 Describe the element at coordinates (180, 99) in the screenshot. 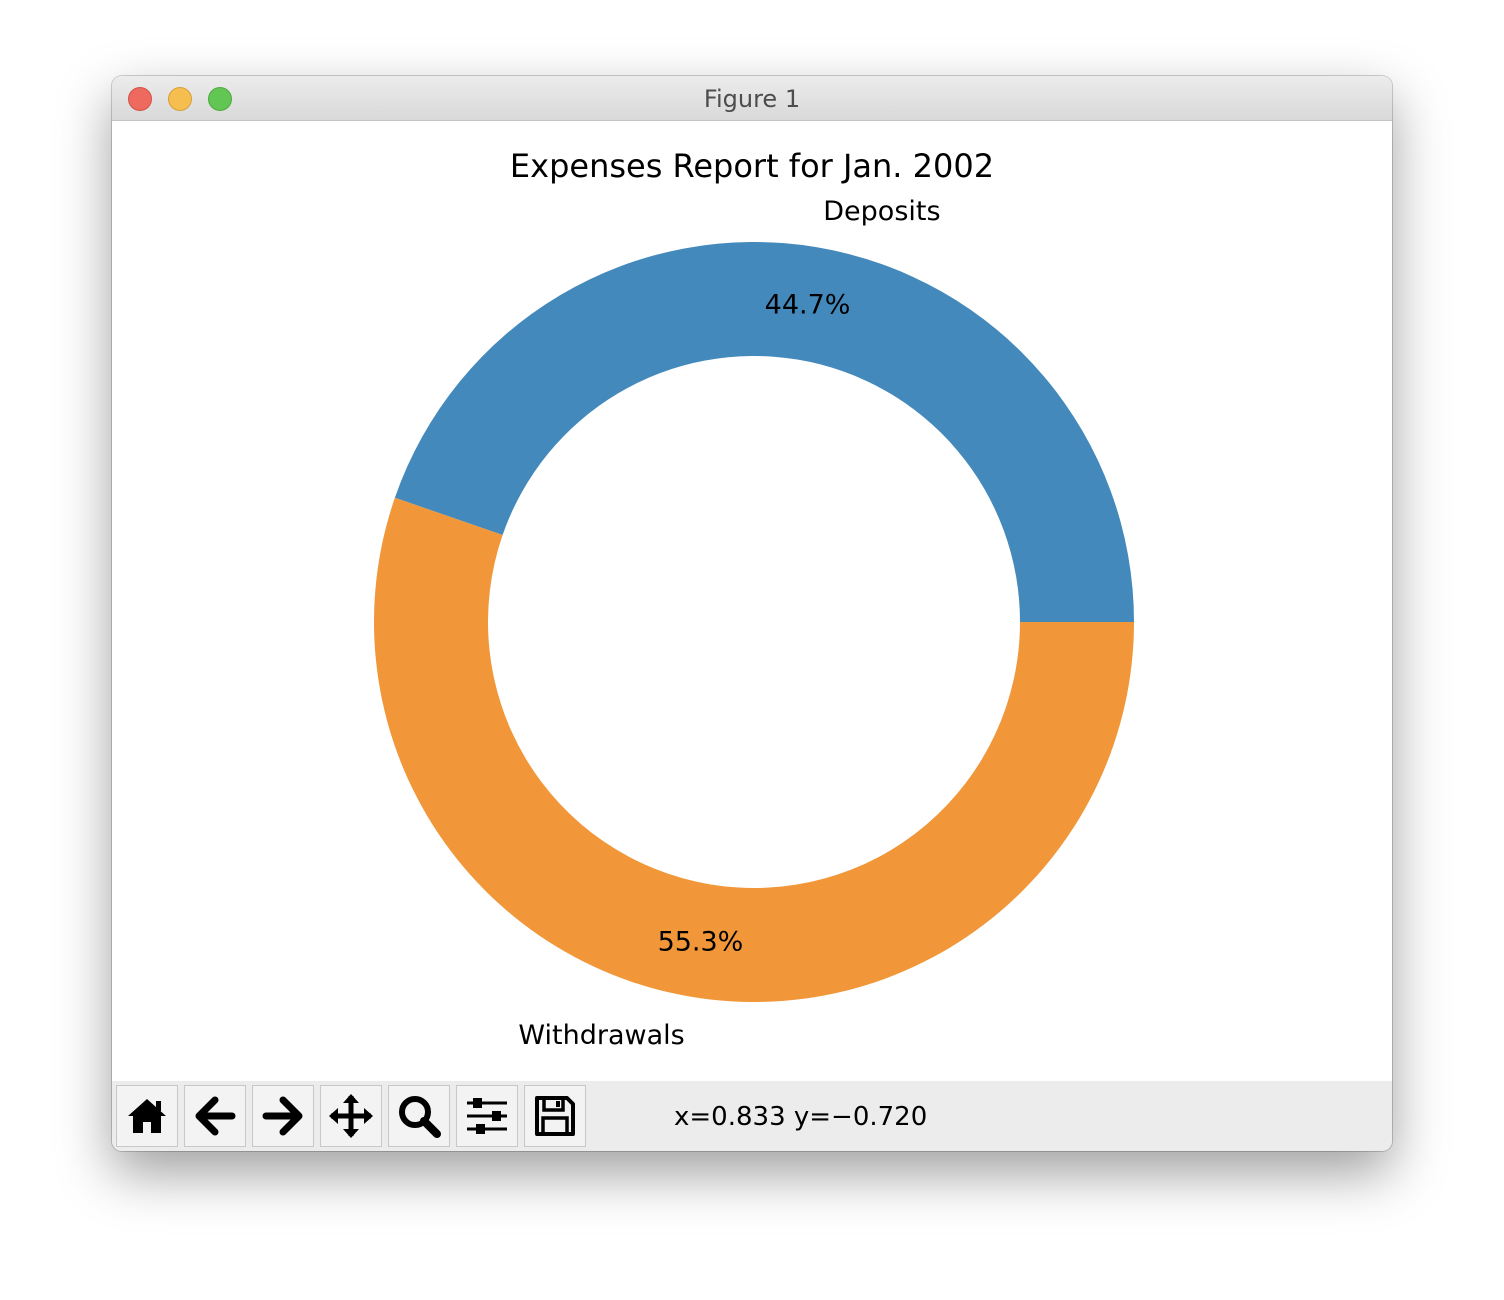

I see `minimize-window-button` at that location.